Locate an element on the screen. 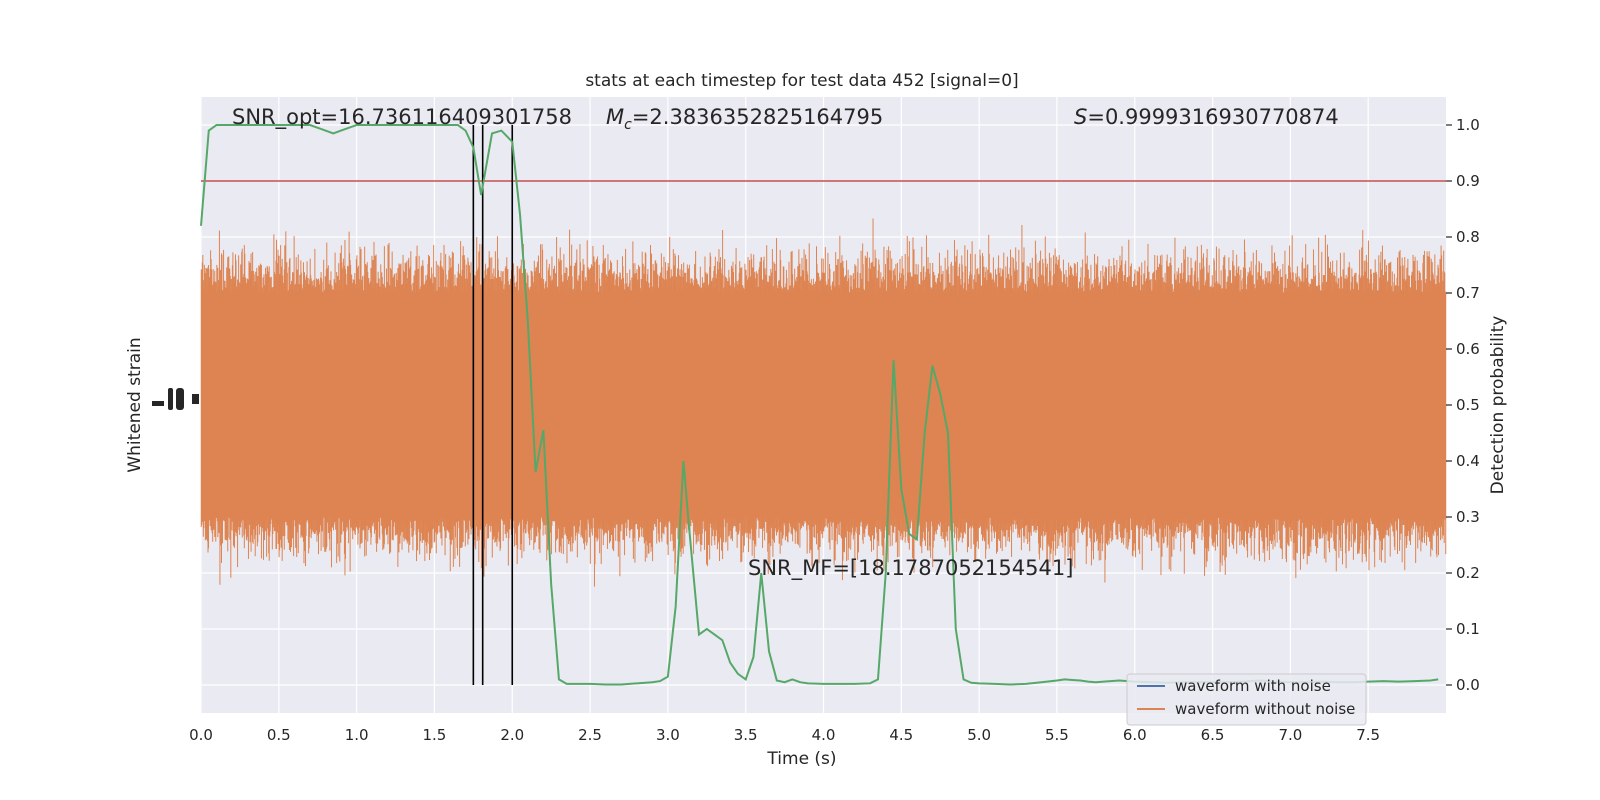 The image size is (1600, 800). x-tick-label: 1.5 is located at coordinates (435, 735).